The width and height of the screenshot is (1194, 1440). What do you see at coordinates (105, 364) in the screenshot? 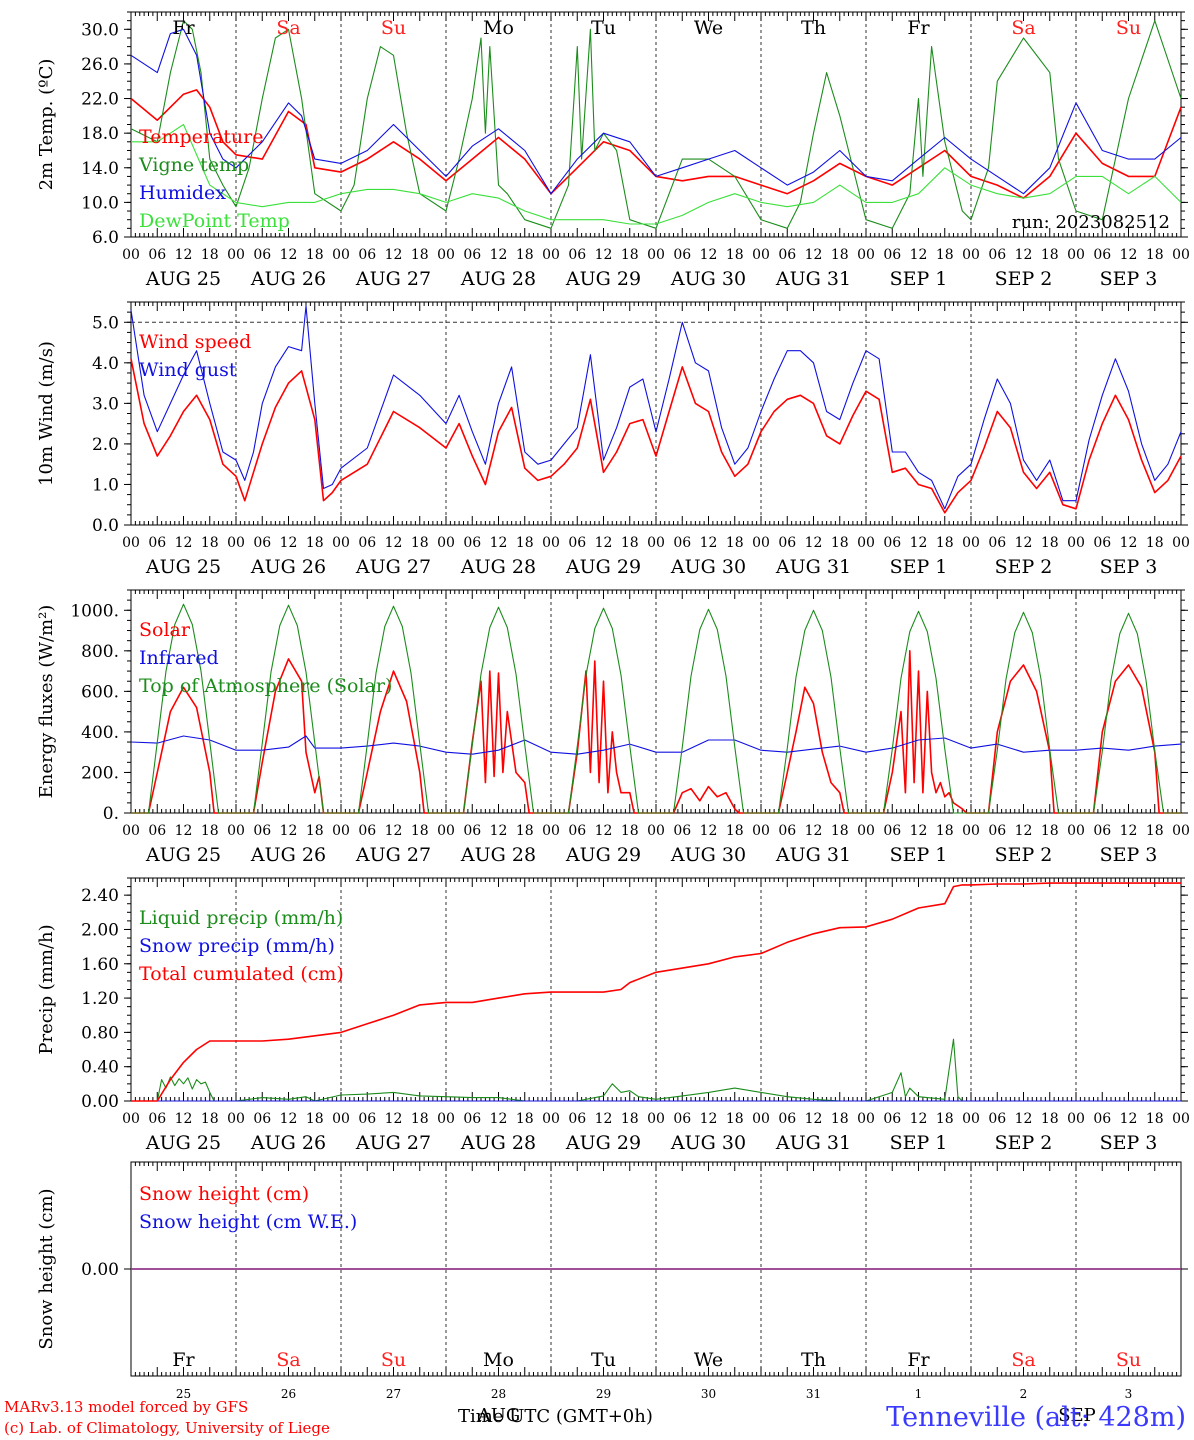
I see `y-tick-label: 4.0` at bounding box center [105, 364].